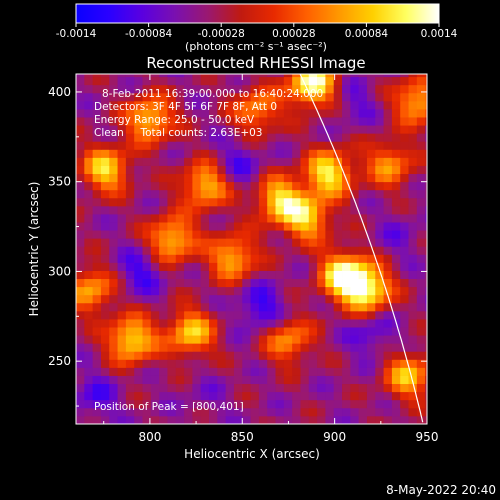 The height and width of the screenshot is (500, 500). Describe the element at coordinates (59, 271) in the screenshot. I see `y-tick-label: 300` at that location.